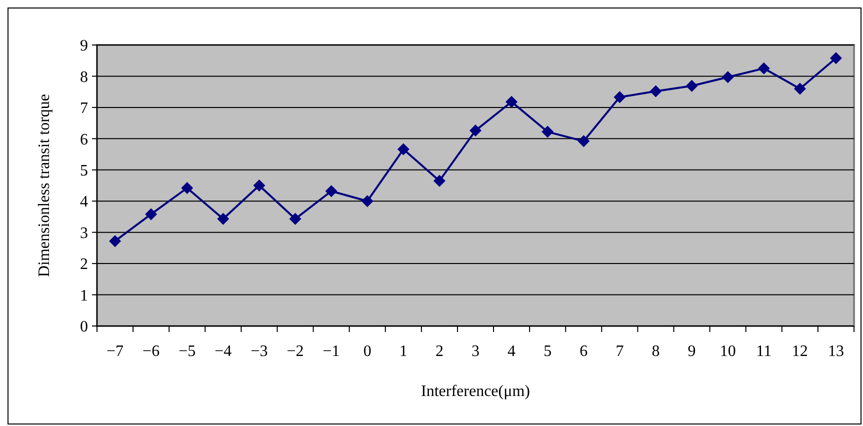 This screenshot has height=426, width=863. Describe the element at coordinates (84, 139) in the screenshot. I see `y-tick-label: 6` at that location.